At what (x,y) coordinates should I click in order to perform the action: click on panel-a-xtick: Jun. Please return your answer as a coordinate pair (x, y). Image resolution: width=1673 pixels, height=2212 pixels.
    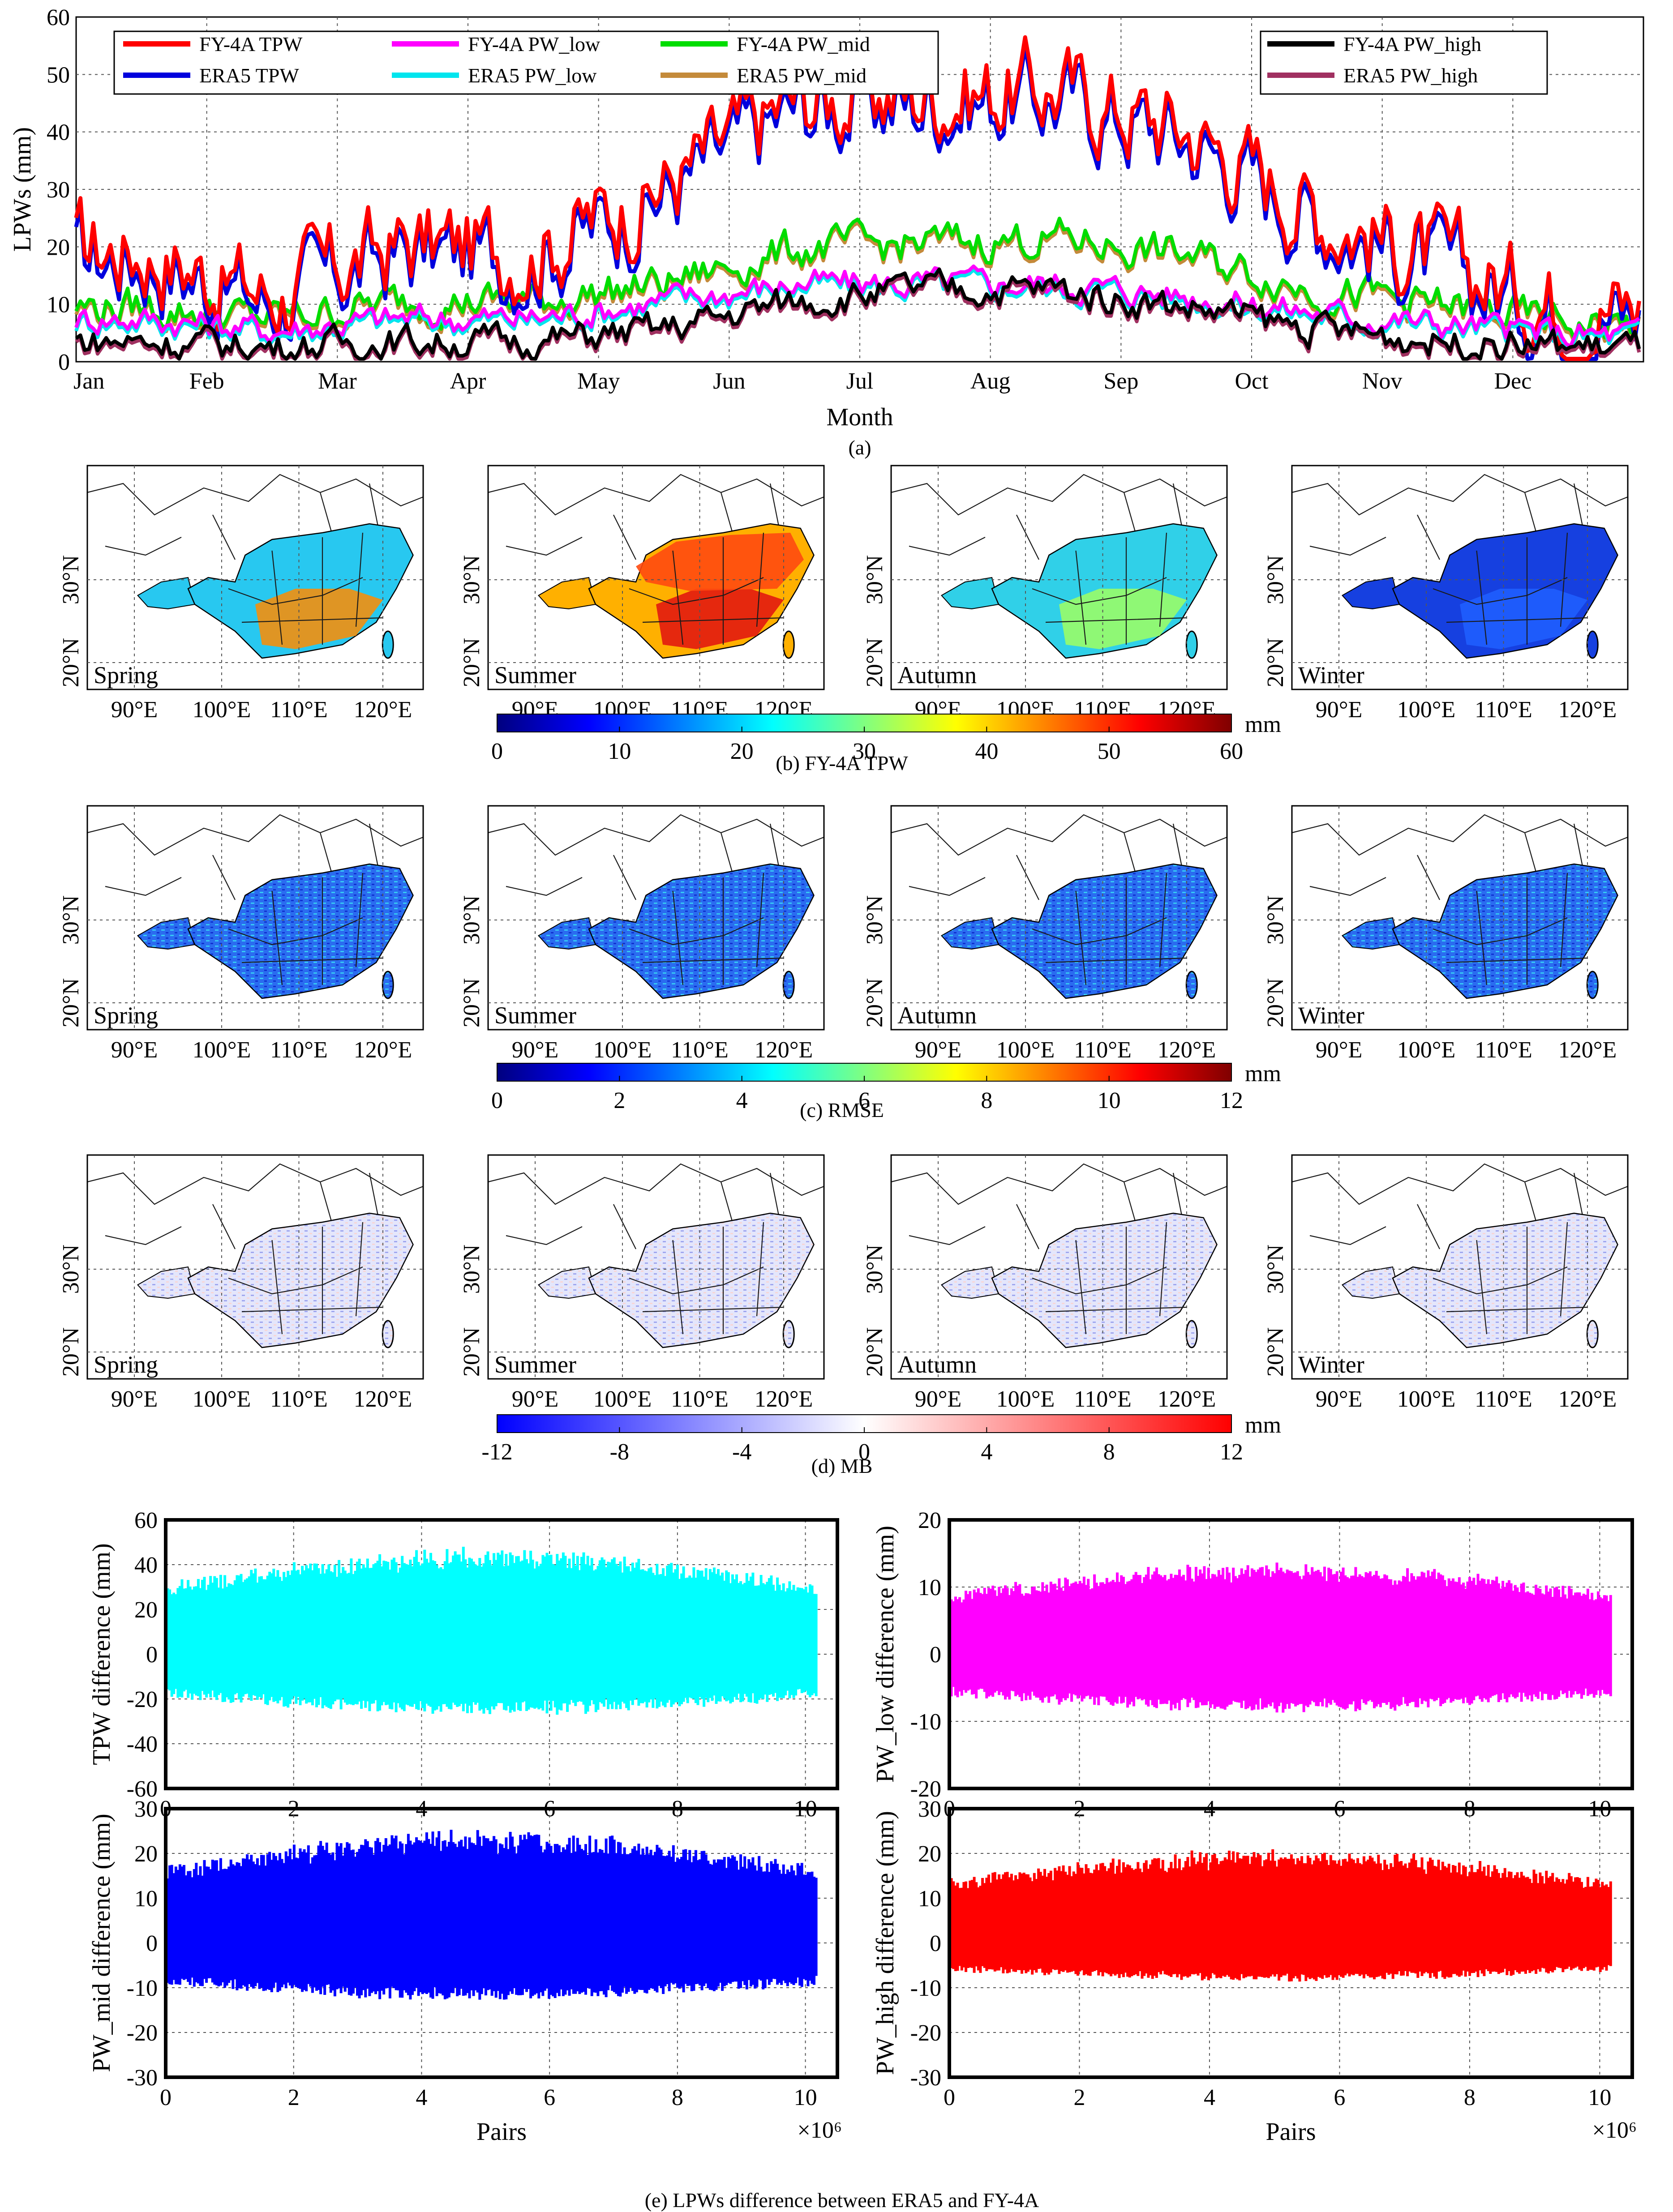
    Looking at the image, I should click on (729, 381).